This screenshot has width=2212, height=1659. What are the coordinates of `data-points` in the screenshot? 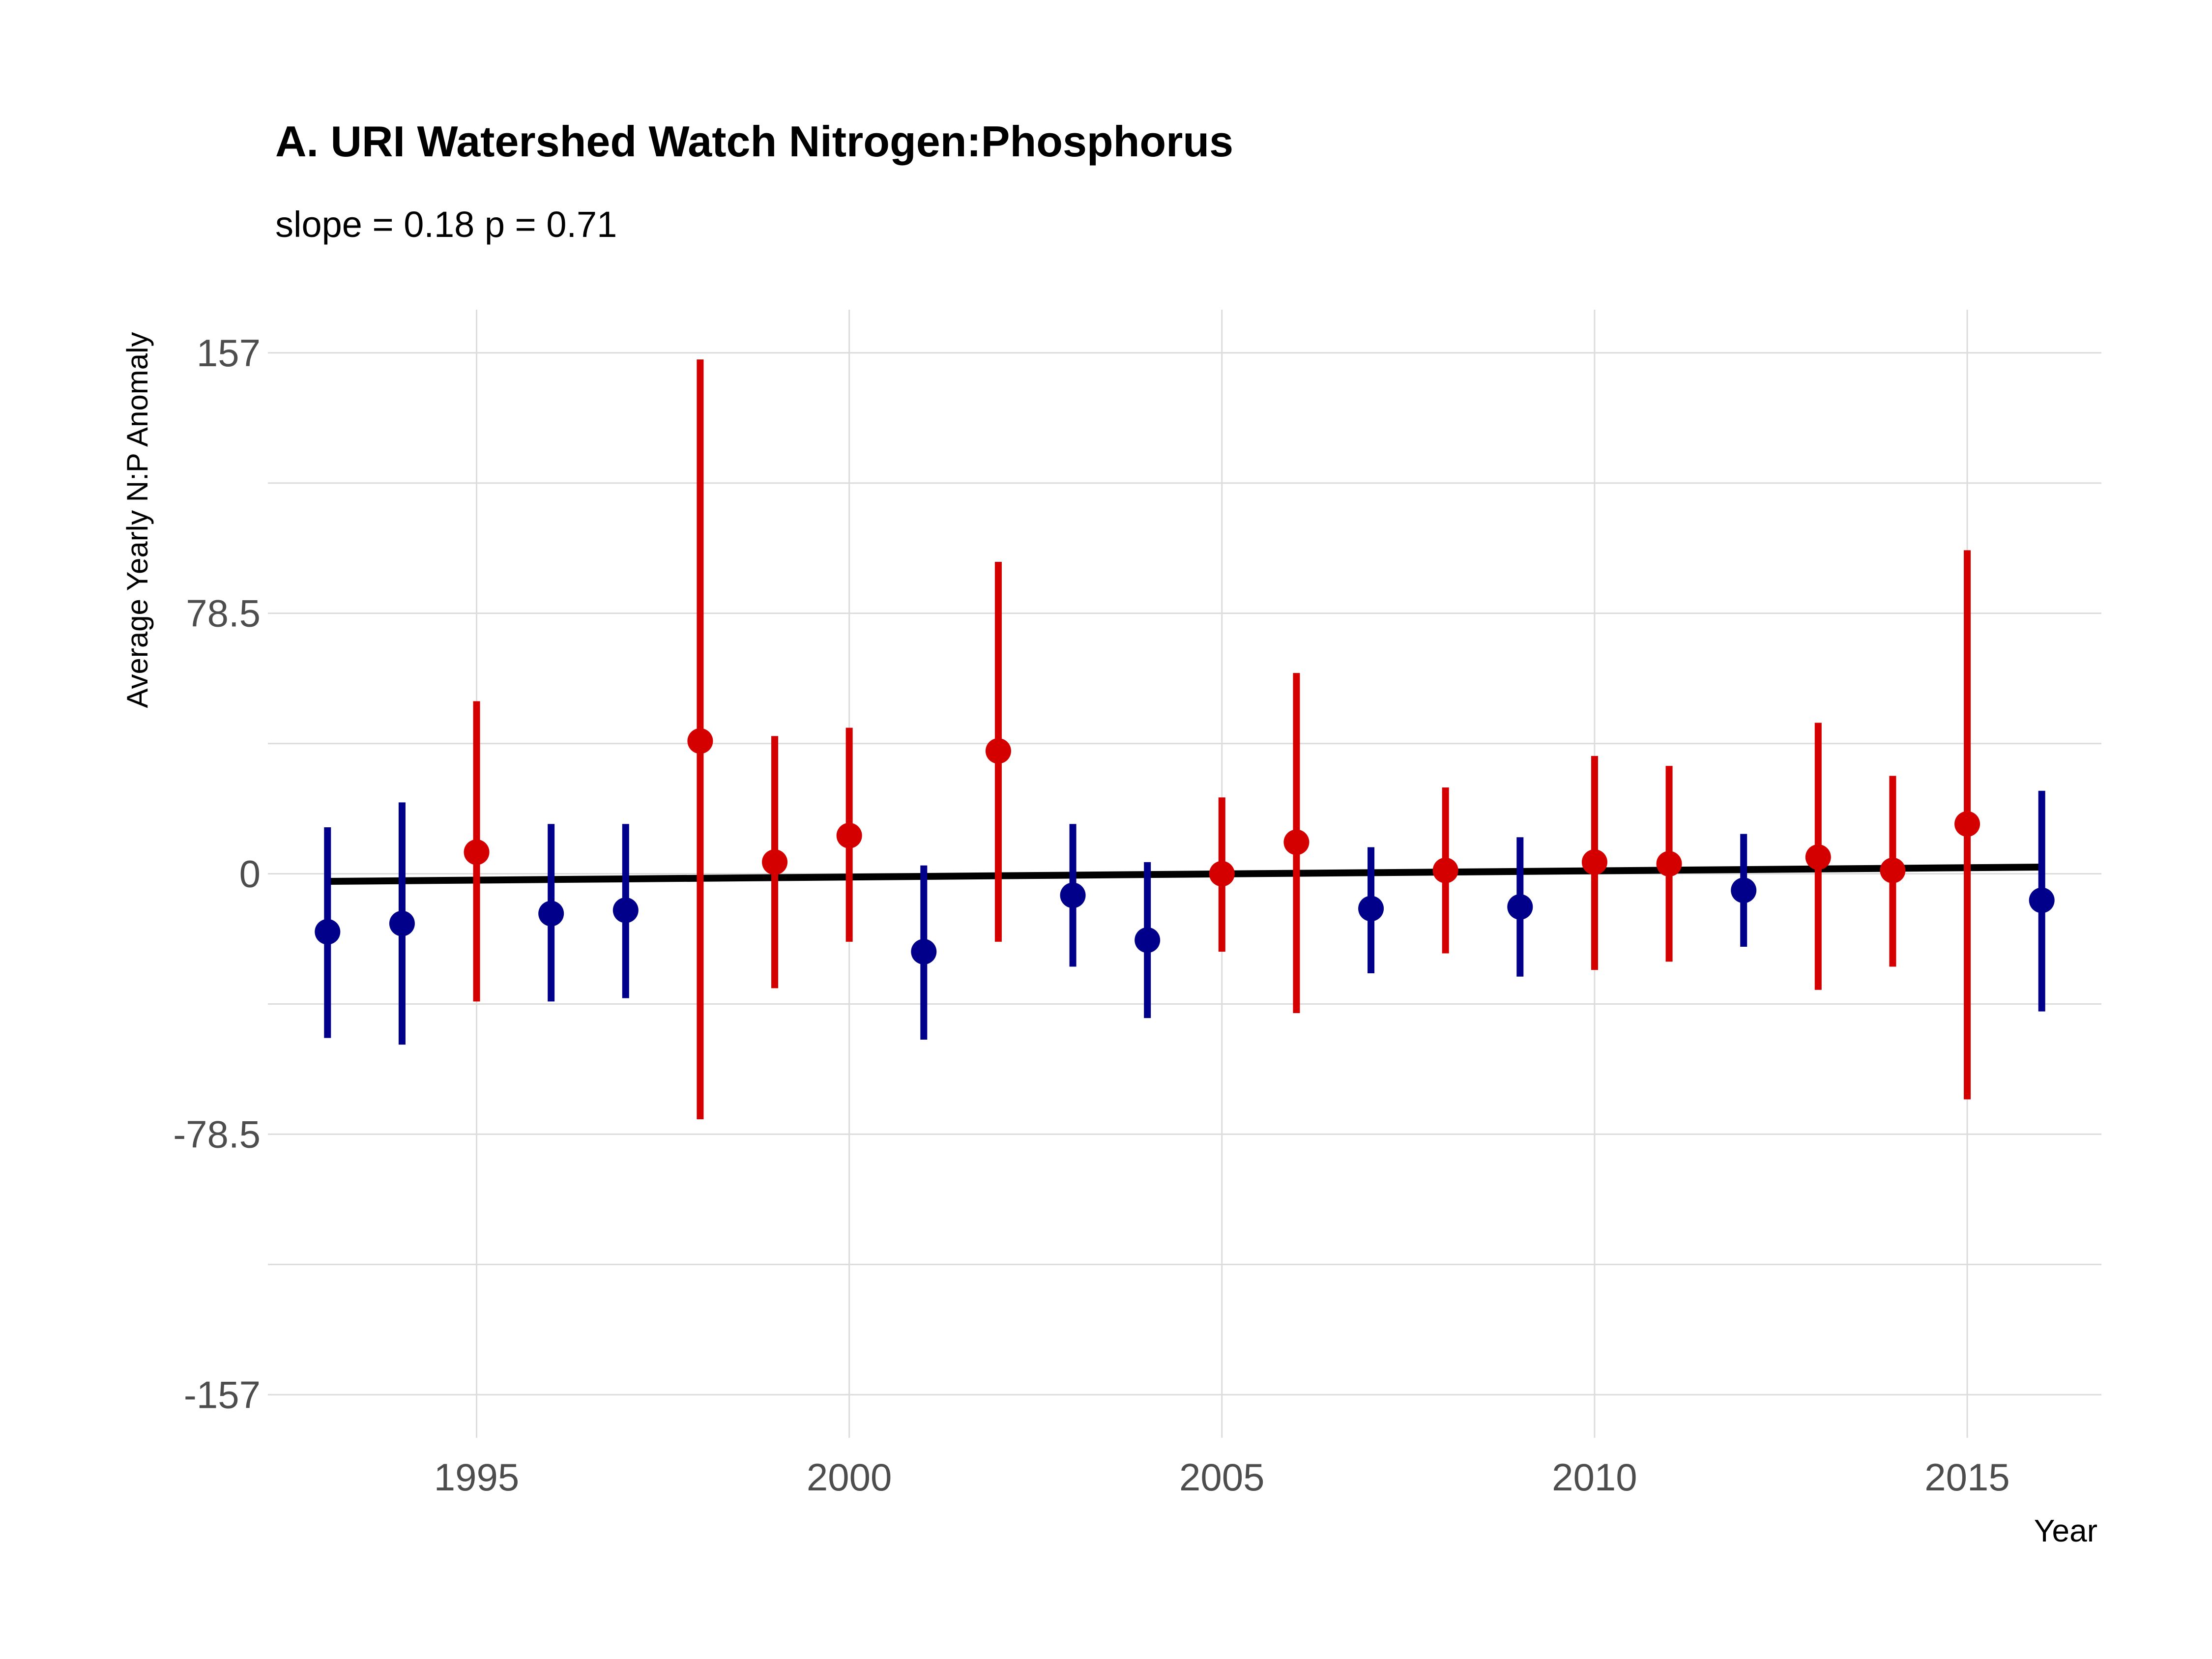 It's located at (1185, 847).